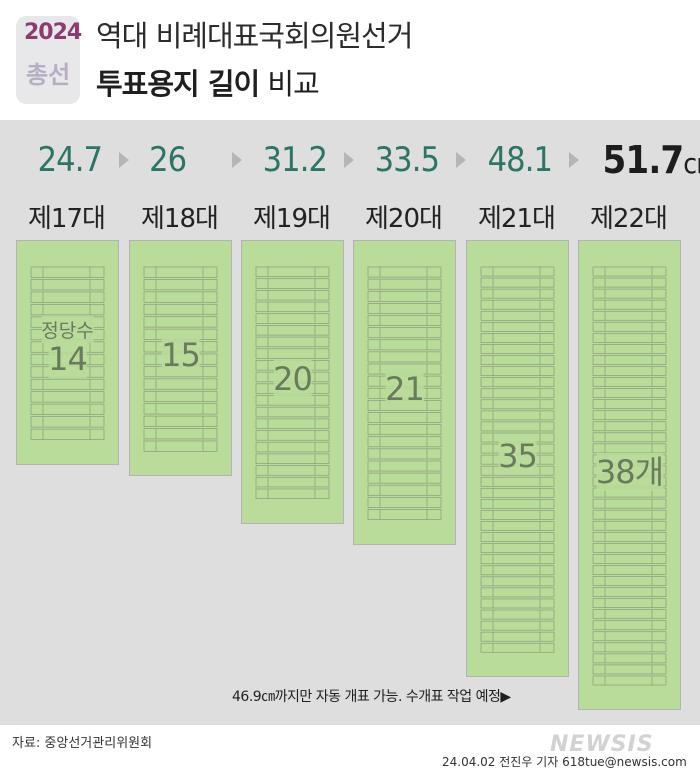  What do you see at coordinates (292, 219) in the screenshot?
I see `election-label: 제19대` at bounding box center [292, 219].